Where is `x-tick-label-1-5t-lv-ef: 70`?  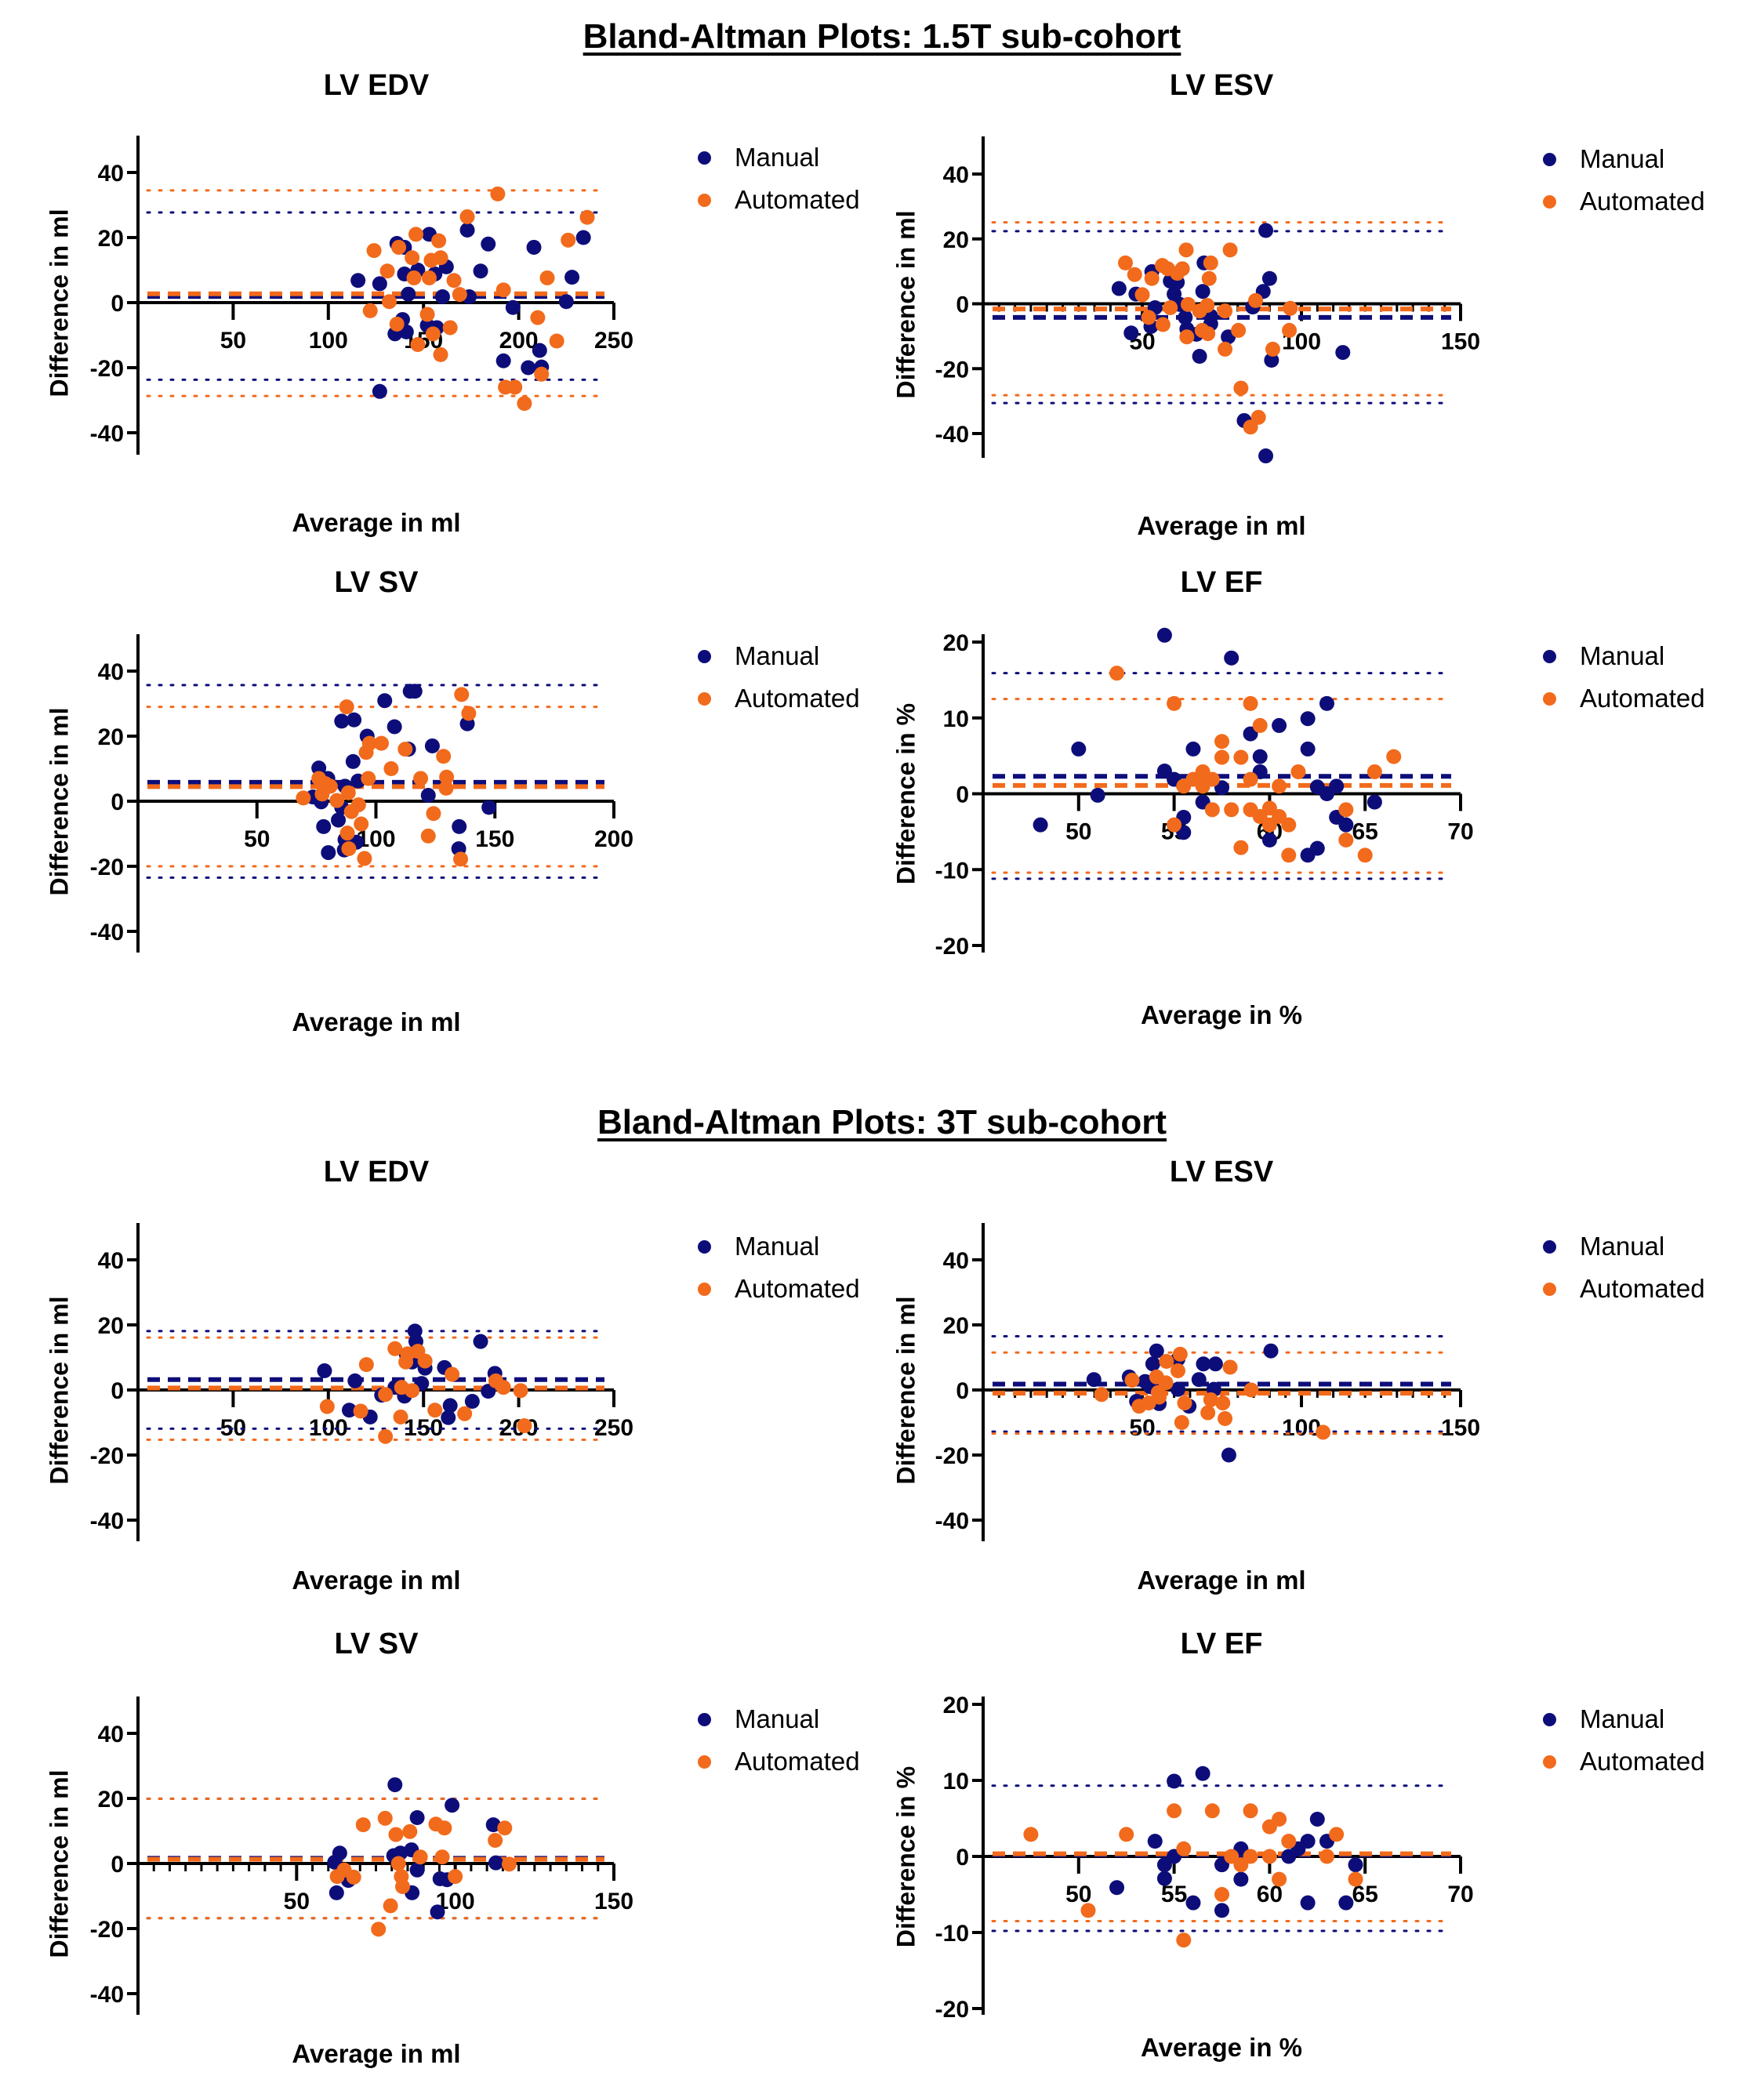 x-tick-label-1-5t-lv-ef: 70 is located at coordinates (1460, 832).